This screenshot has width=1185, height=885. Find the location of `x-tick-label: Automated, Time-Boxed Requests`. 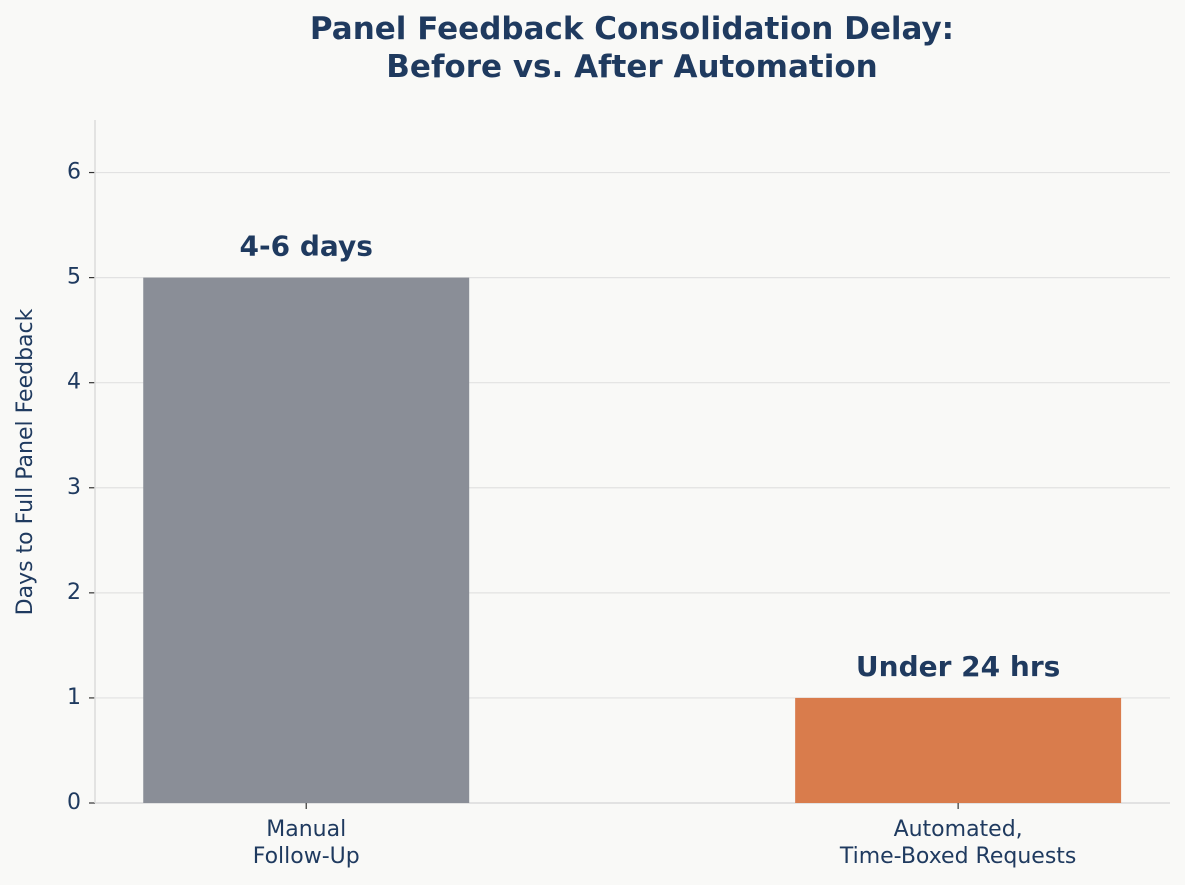

x-tick-label: Automated, Time-Boxed Requests is located at coordinates (958, 843).